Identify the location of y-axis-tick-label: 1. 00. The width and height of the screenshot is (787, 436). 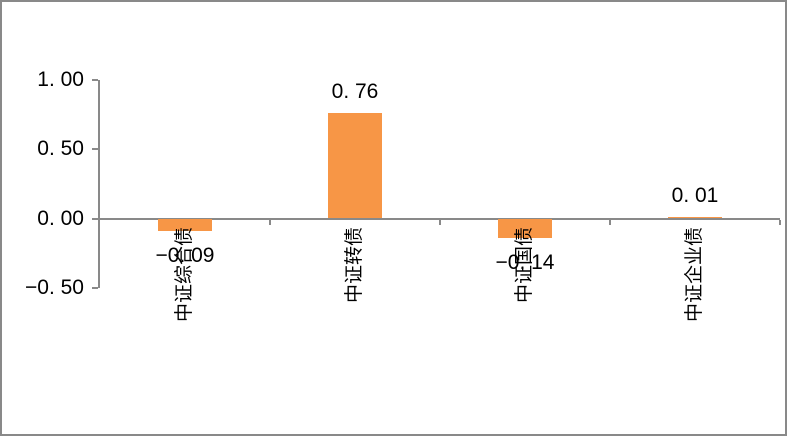
(60, 79).